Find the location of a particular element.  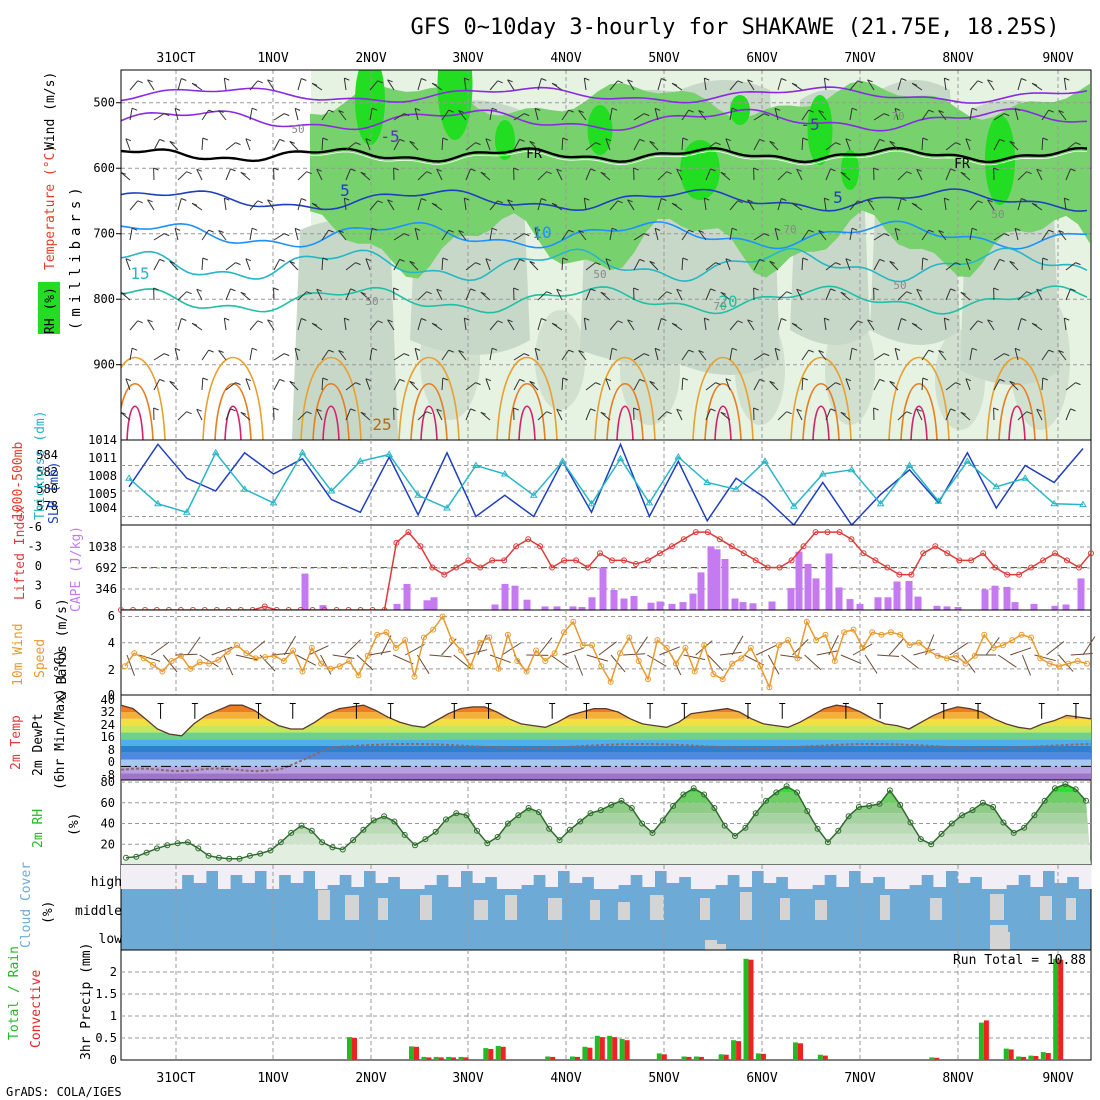

cloud-unit-label: (%) is located at coordinates (48, 912).